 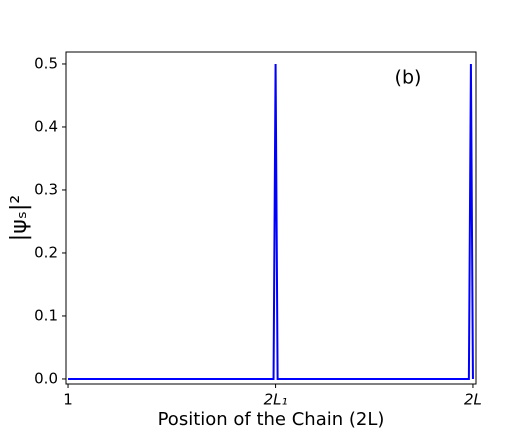 I want to click on y-axis-label: |ψₛ|², so click(x=19, y=218).